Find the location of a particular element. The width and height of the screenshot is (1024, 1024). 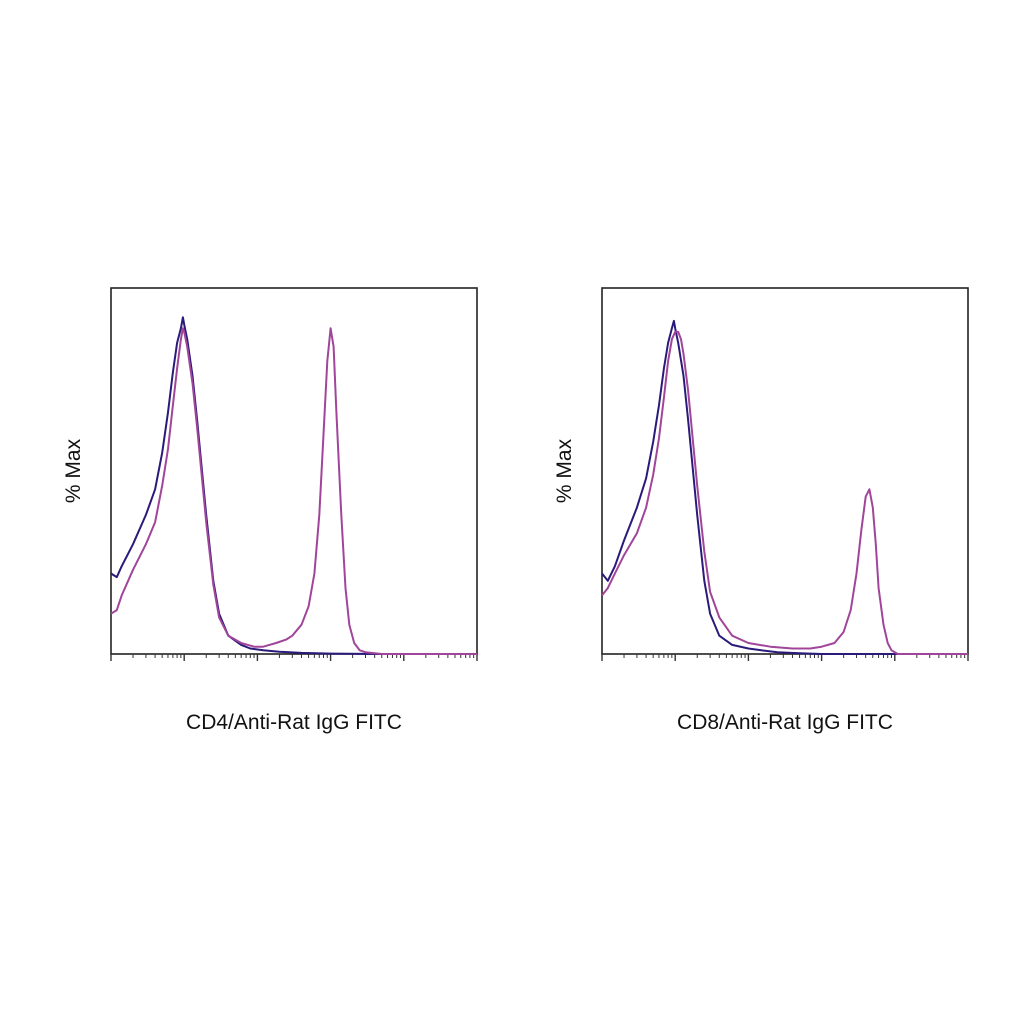

x-axis-label: CD4/Anti-Rat IgG FITC is located at coordinates (294, 722).